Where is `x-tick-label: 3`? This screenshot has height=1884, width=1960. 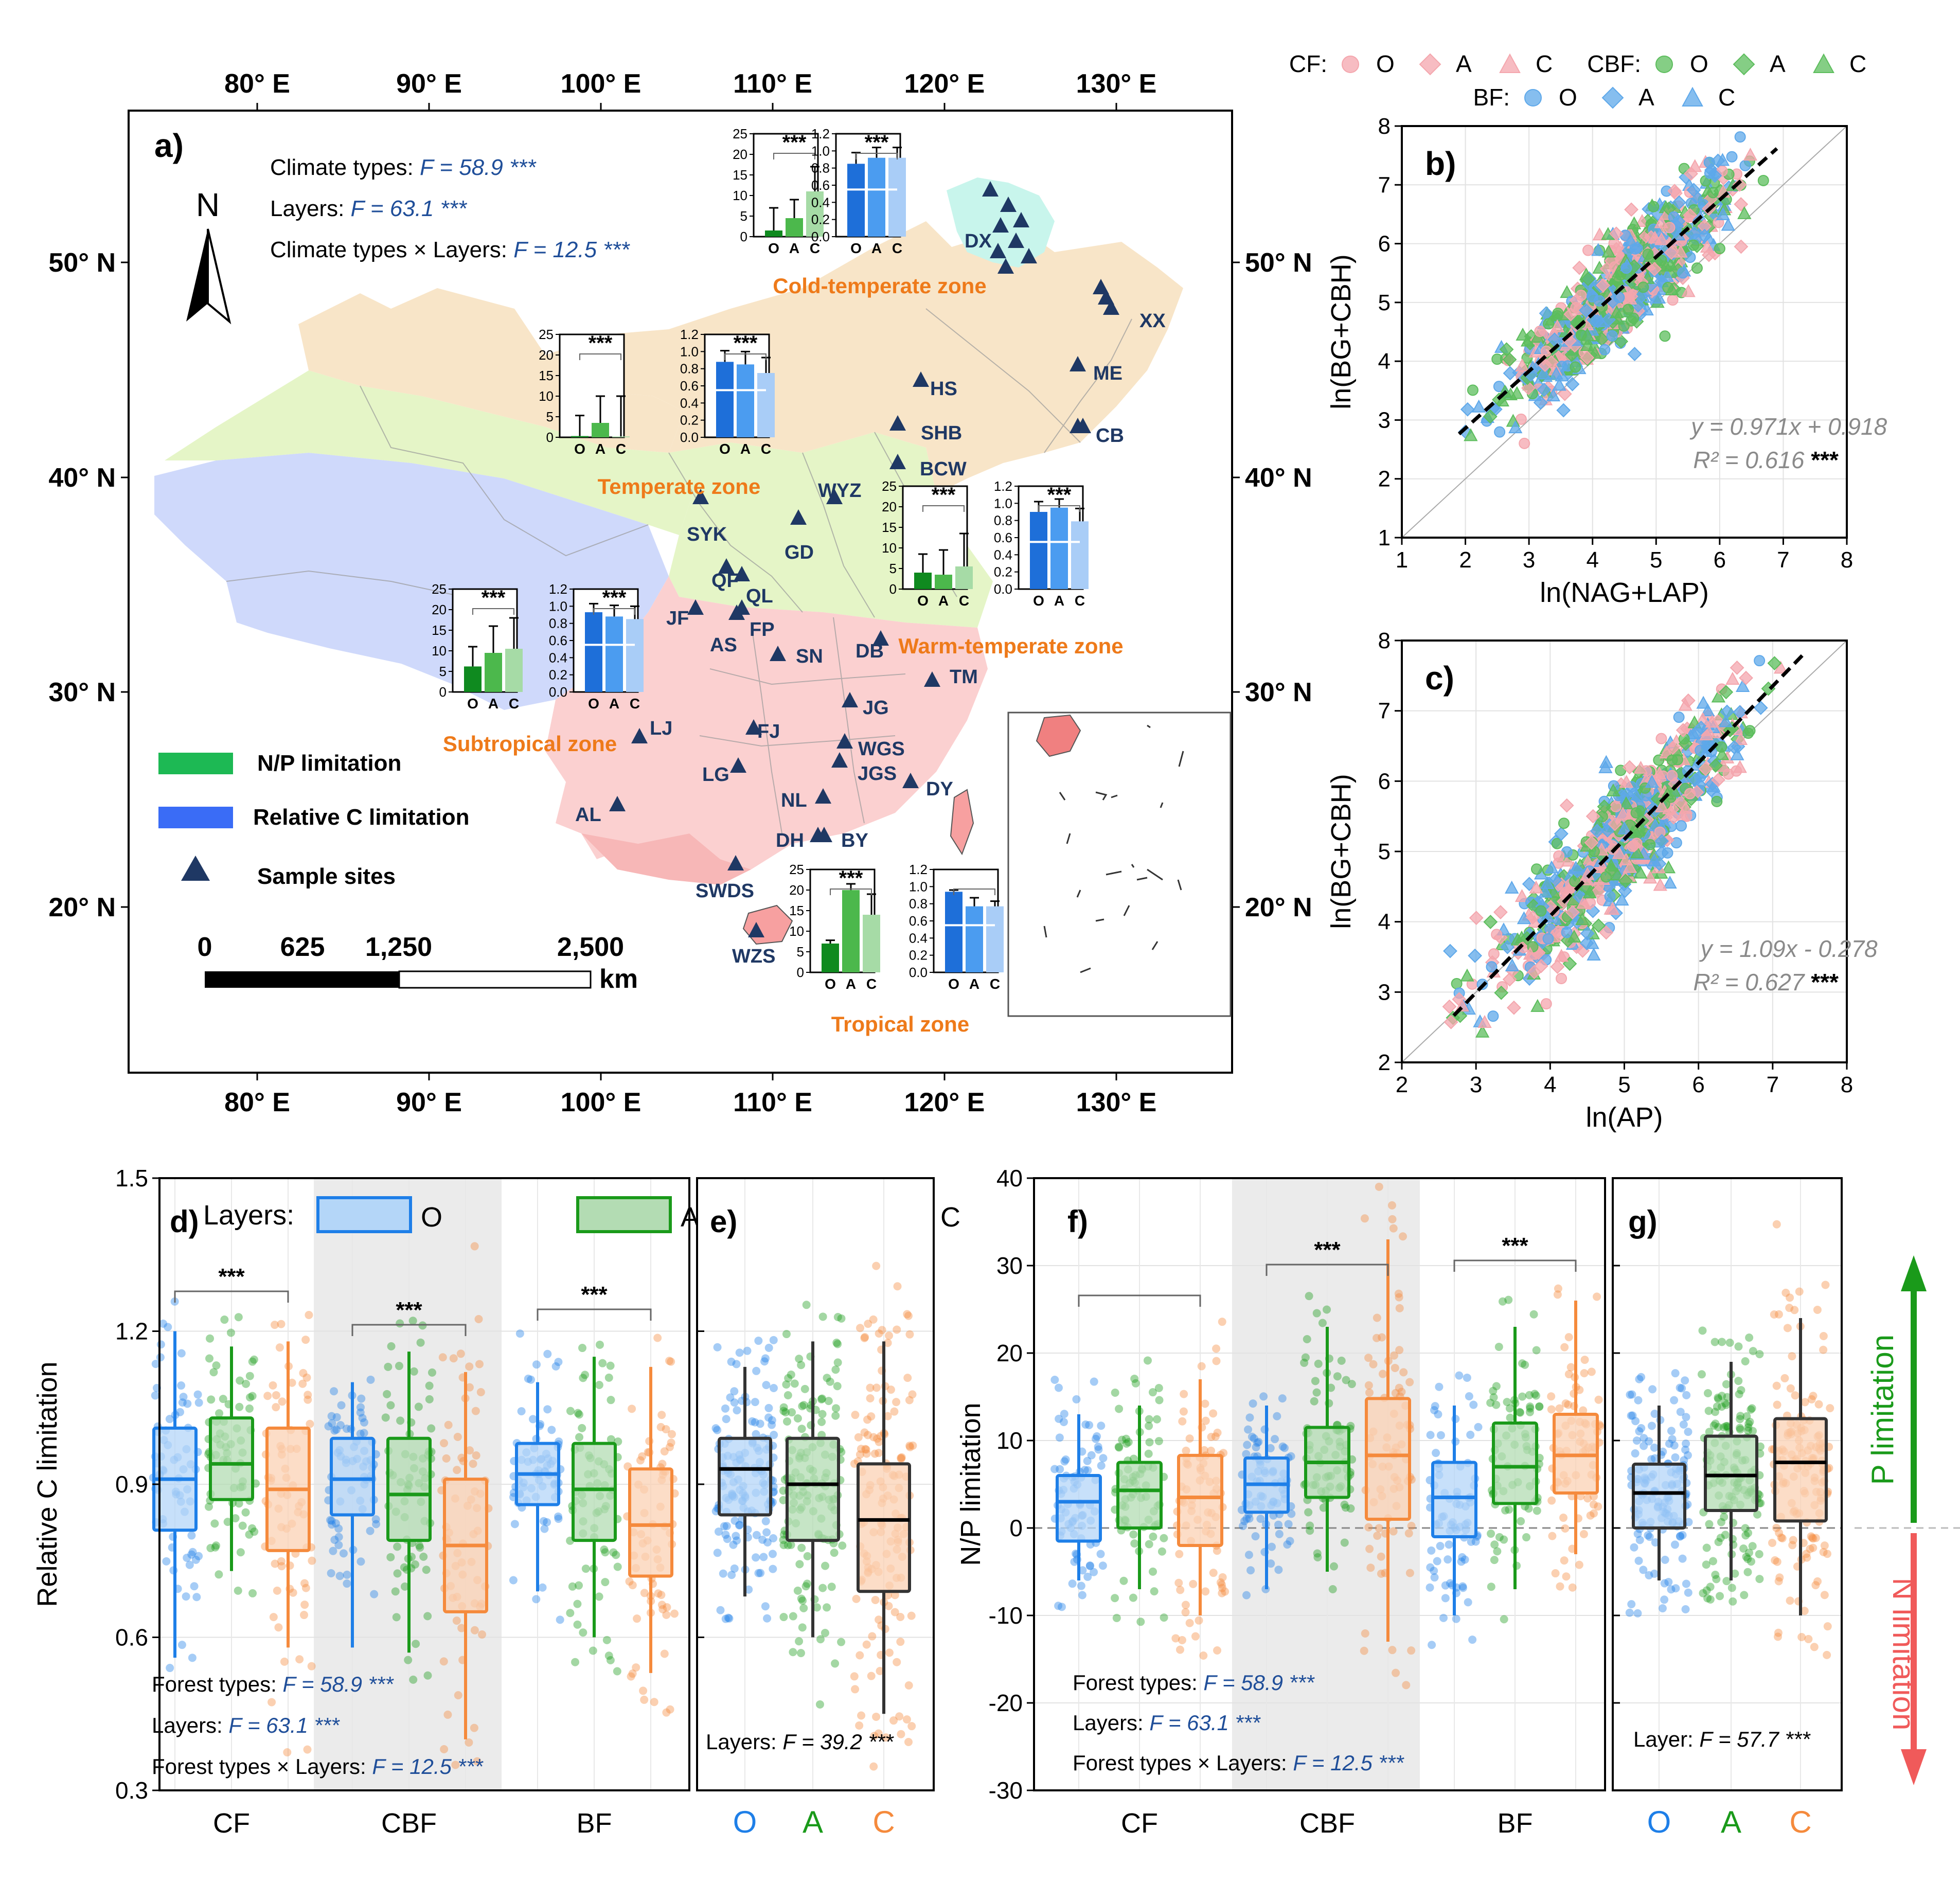
x-tick-label: 3 is located at coordinates (1476, 1084).